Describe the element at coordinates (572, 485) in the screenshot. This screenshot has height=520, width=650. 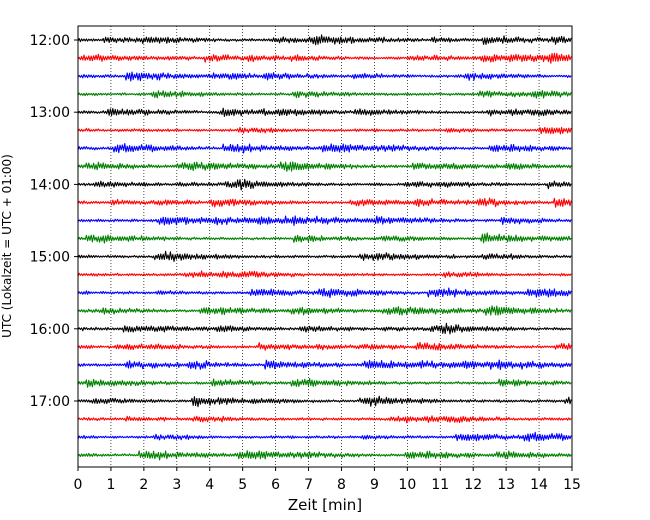
I see `x-tick-label: 15` at that location.